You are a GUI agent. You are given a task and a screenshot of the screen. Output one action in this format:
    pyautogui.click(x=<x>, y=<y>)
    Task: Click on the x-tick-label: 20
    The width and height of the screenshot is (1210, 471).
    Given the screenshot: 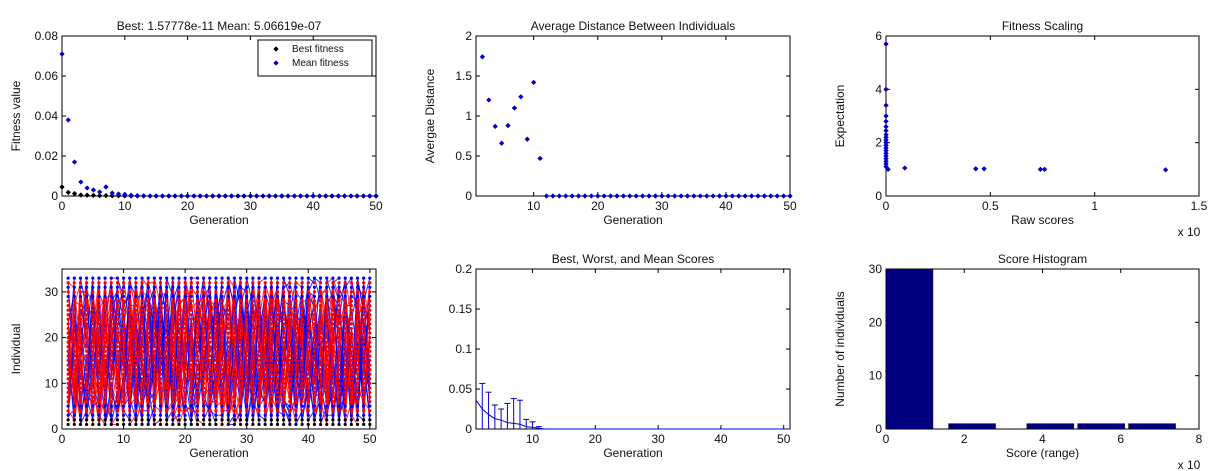 What is the action you would take?
    pyautogui.click(x=596, y=439)
    